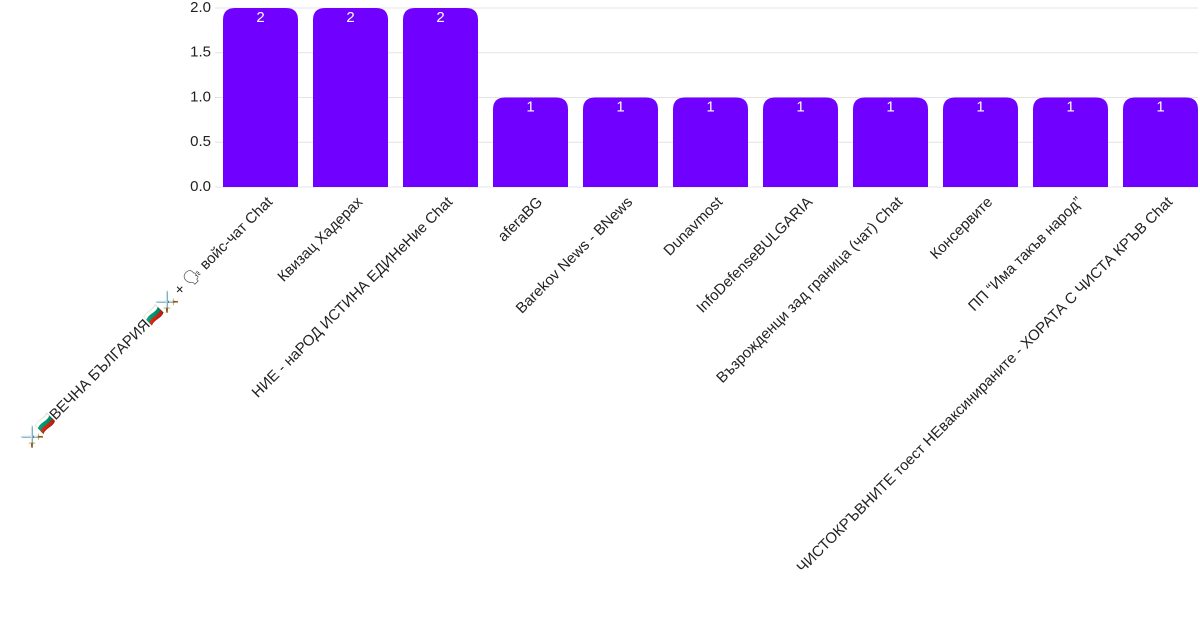  I want to click on x-tick-label: Квизац Хадерах, so click(320, 239).